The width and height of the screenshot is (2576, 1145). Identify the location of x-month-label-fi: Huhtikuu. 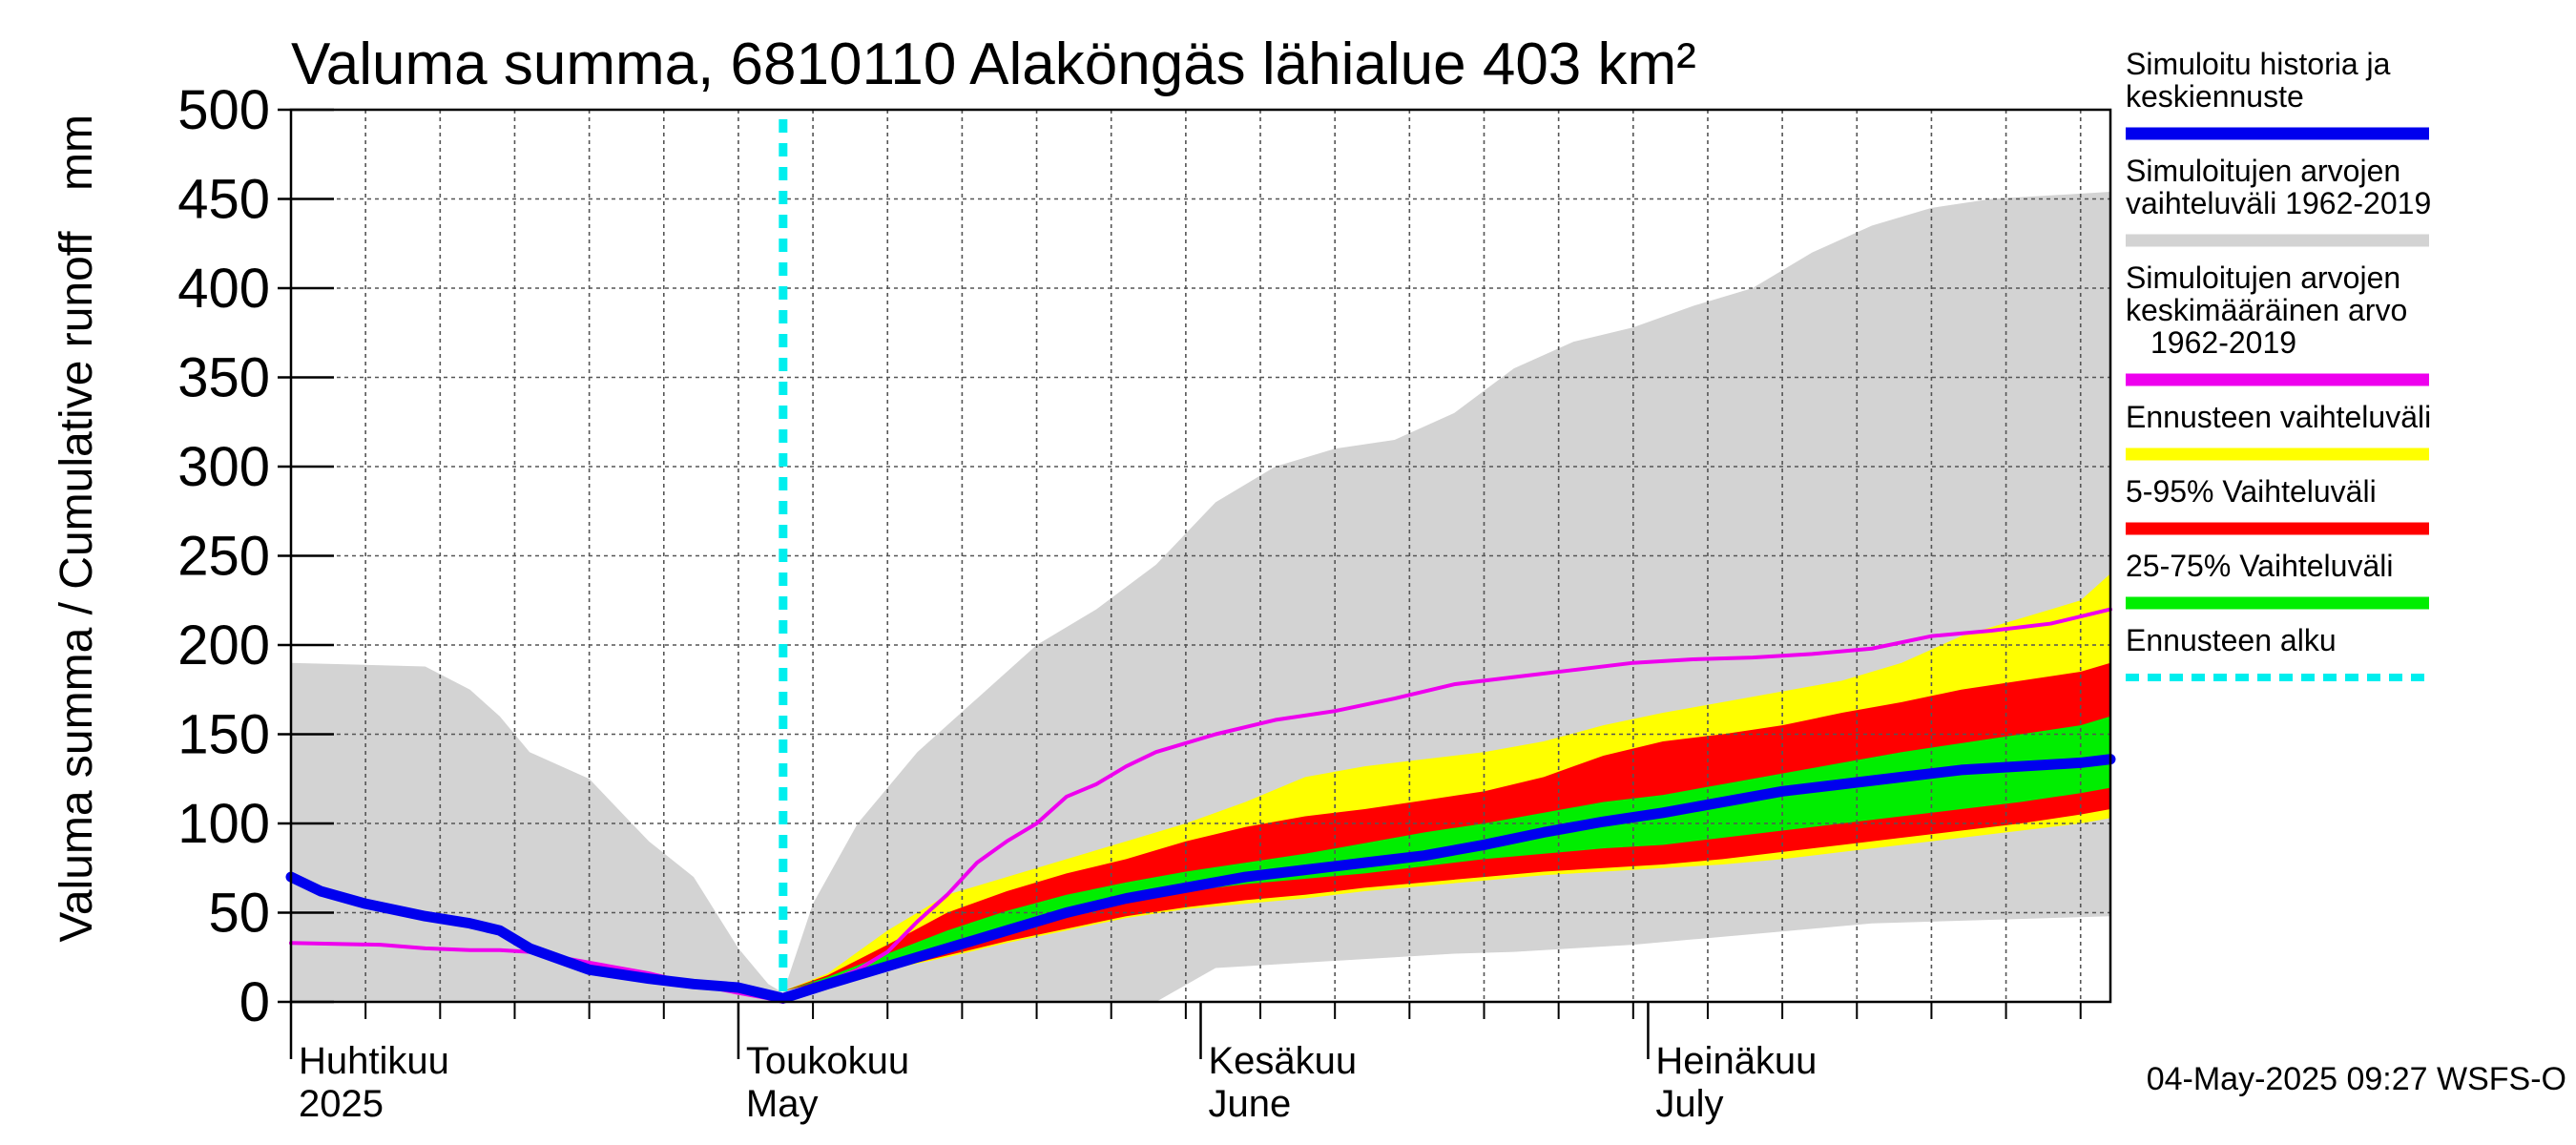
(374, 1061).